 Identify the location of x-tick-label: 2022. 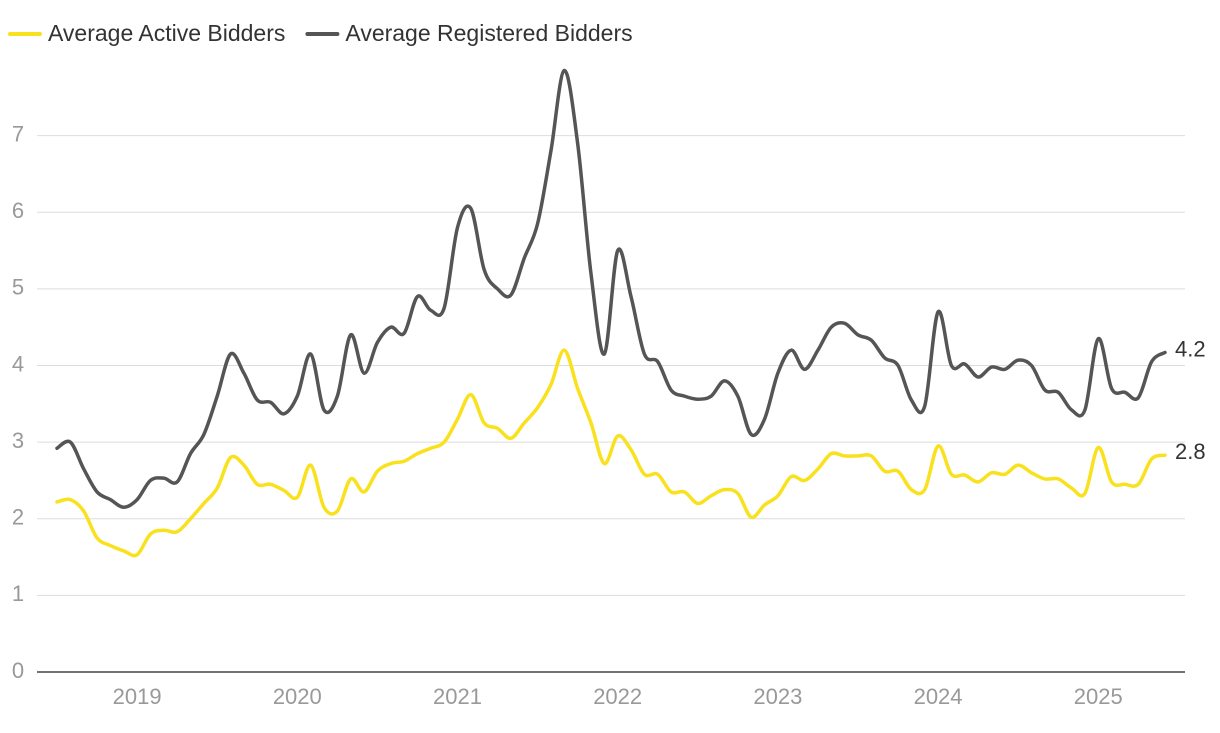
(617, 696).